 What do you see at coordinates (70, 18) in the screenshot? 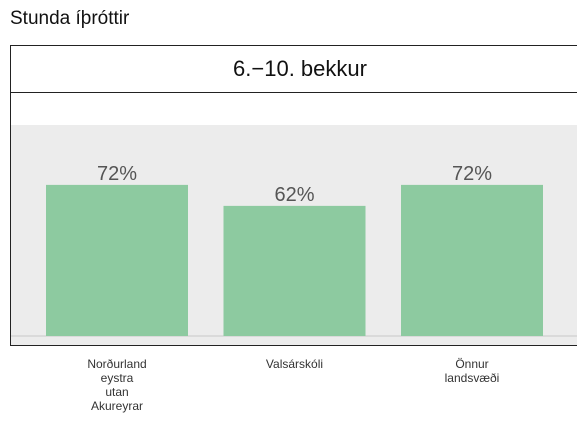
I see `page-title: Stunda íþróttir` at bounding box center [70, 18].